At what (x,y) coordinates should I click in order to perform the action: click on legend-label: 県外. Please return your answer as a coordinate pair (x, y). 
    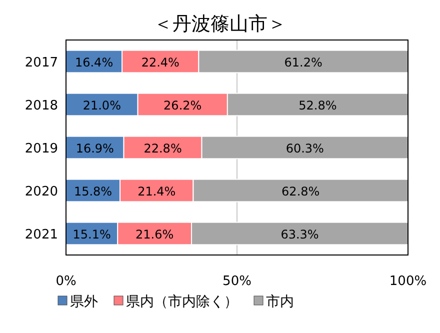
    Looking at the image, I should click on (84, 302).